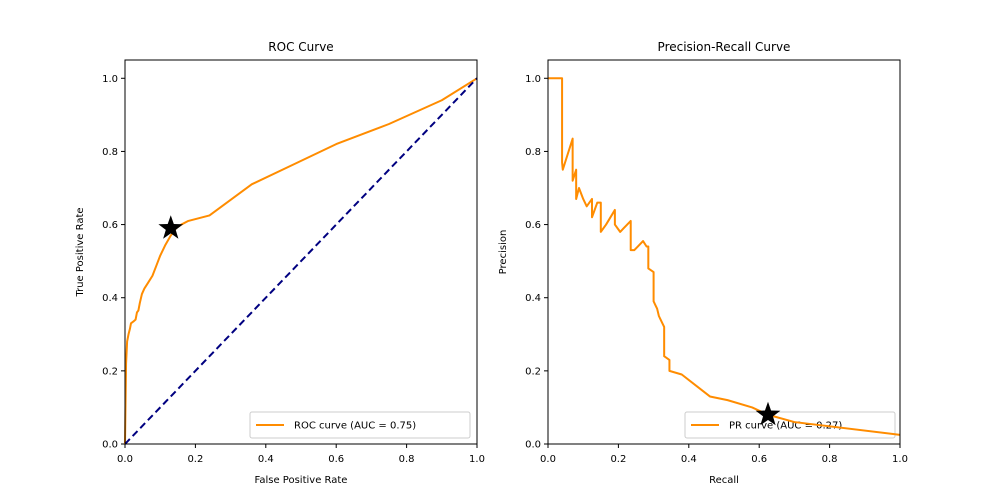 The height and width of the screenshot is (500, 1000). Describe the element at coordinates (110, 225) in the screenshot. I see `roc-y-tick-label: 0.6` at that location.